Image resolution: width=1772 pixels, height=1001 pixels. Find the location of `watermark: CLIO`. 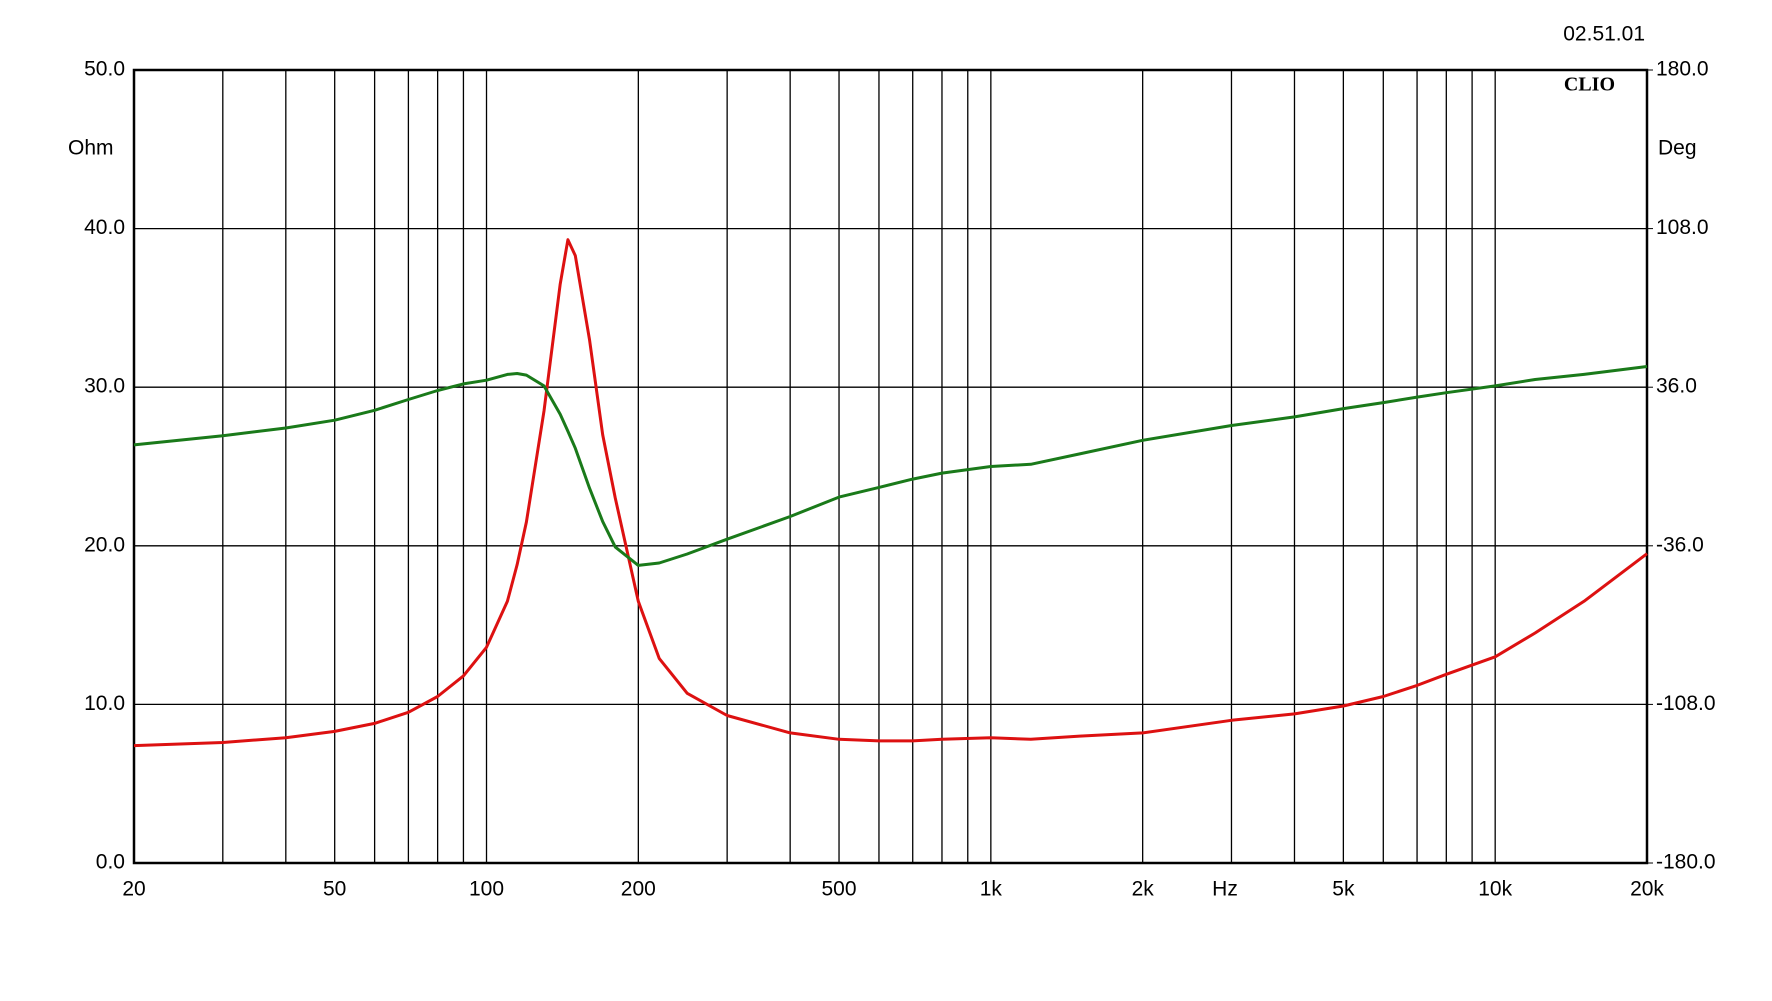

watermark: CLIO is located at coordinates (1589, 85).